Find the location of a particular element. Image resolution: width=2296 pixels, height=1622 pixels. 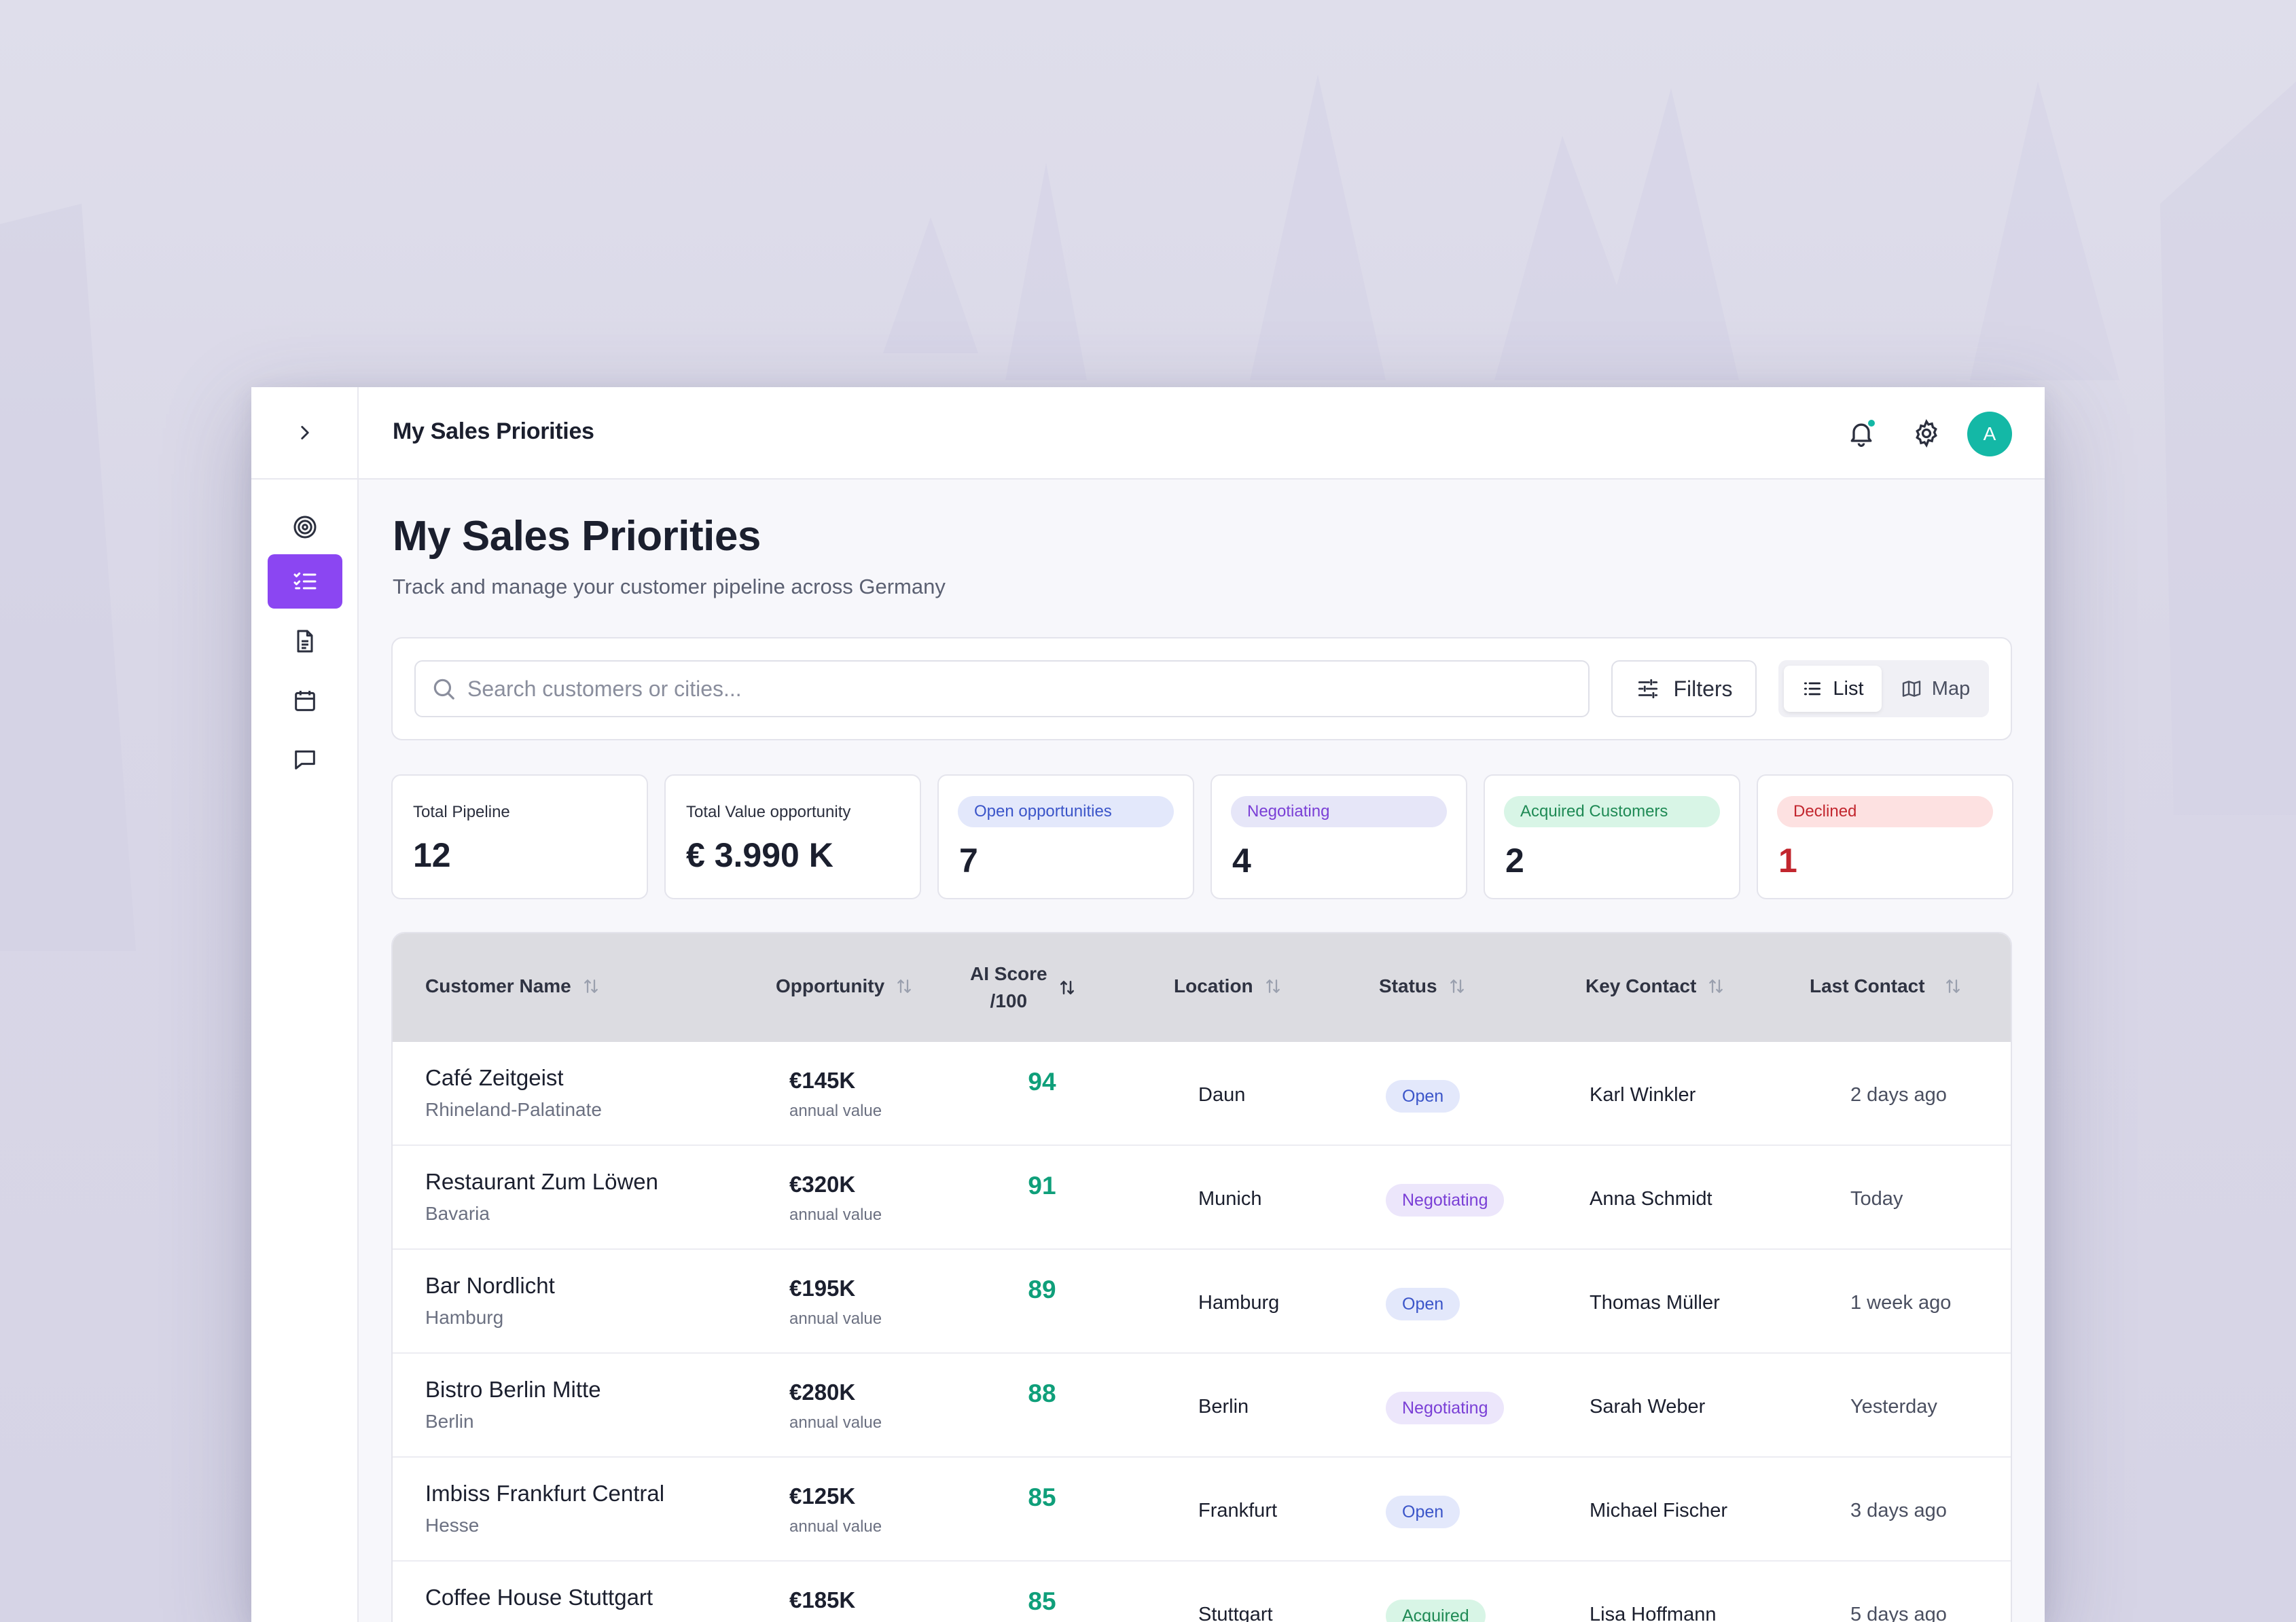

key-contact: Michael Fischer is located at coordinates (1659, 1510).